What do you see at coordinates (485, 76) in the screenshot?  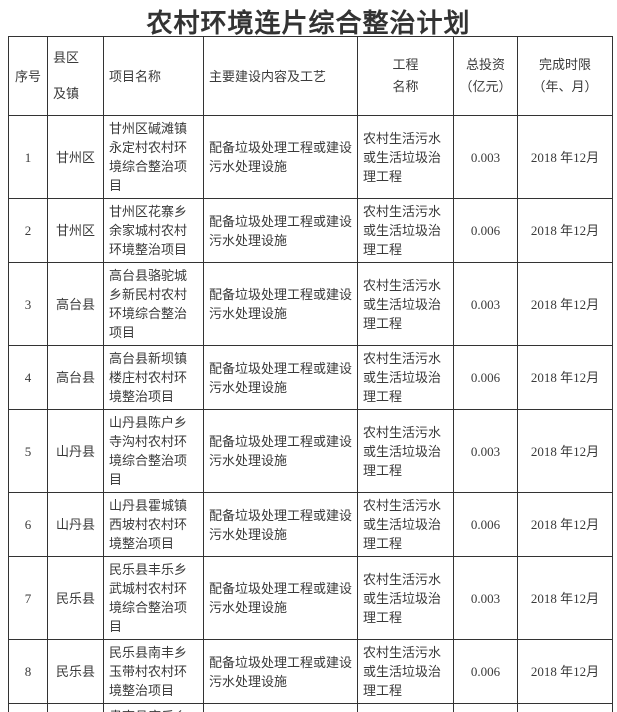 I see `header-investment: 总投资 （亿元）` at bounding box center [485, 76].